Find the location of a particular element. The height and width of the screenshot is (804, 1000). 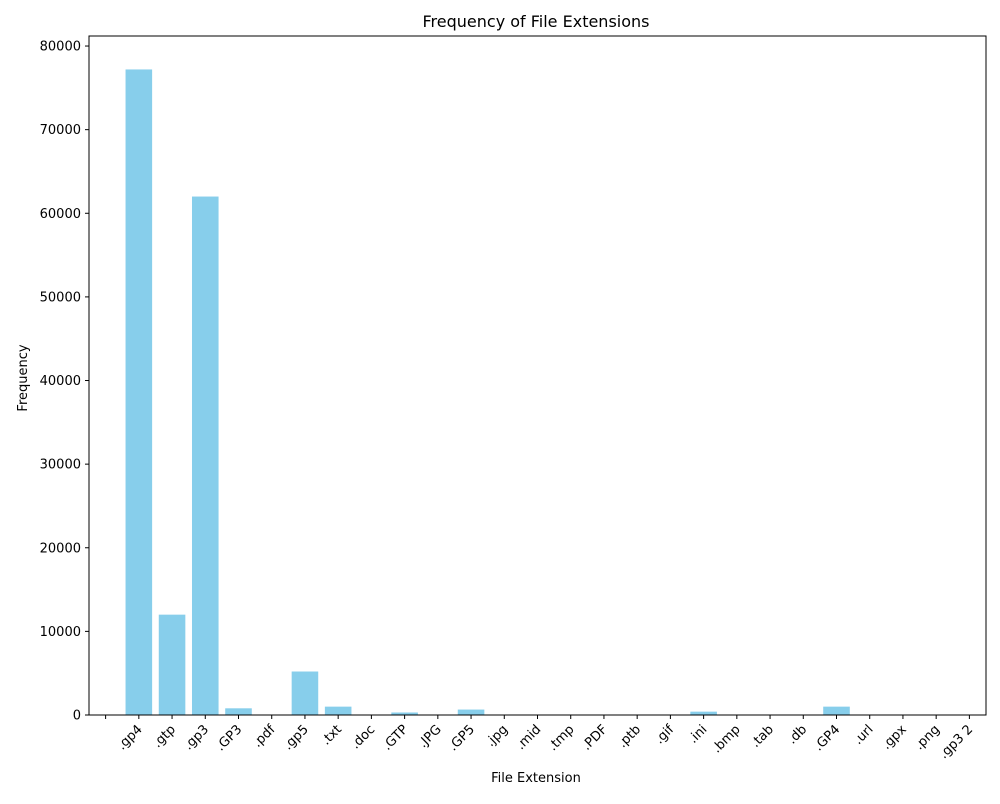

x-tick-label: .ptb is located at coordinates (629, 736).